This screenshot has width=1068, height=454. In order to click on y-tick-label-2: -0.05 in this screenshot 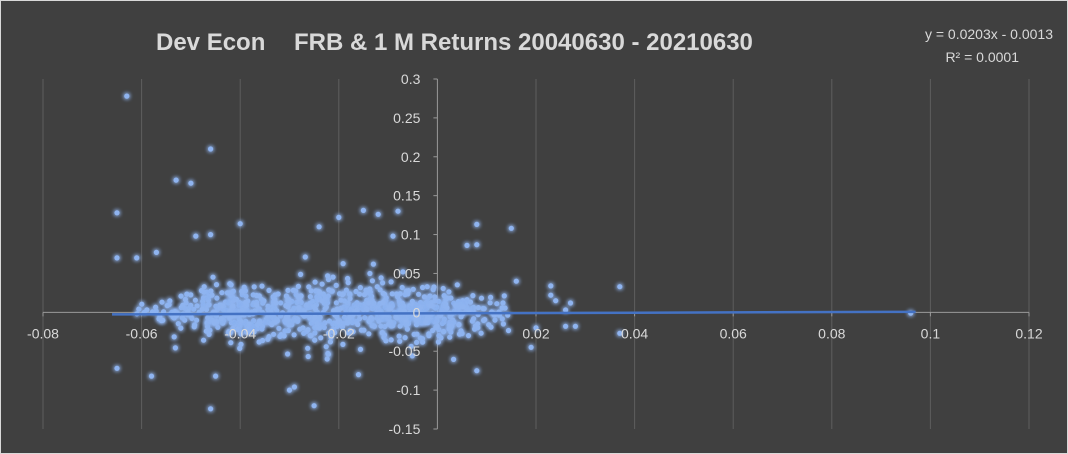, I will do `click(404, 351)`.